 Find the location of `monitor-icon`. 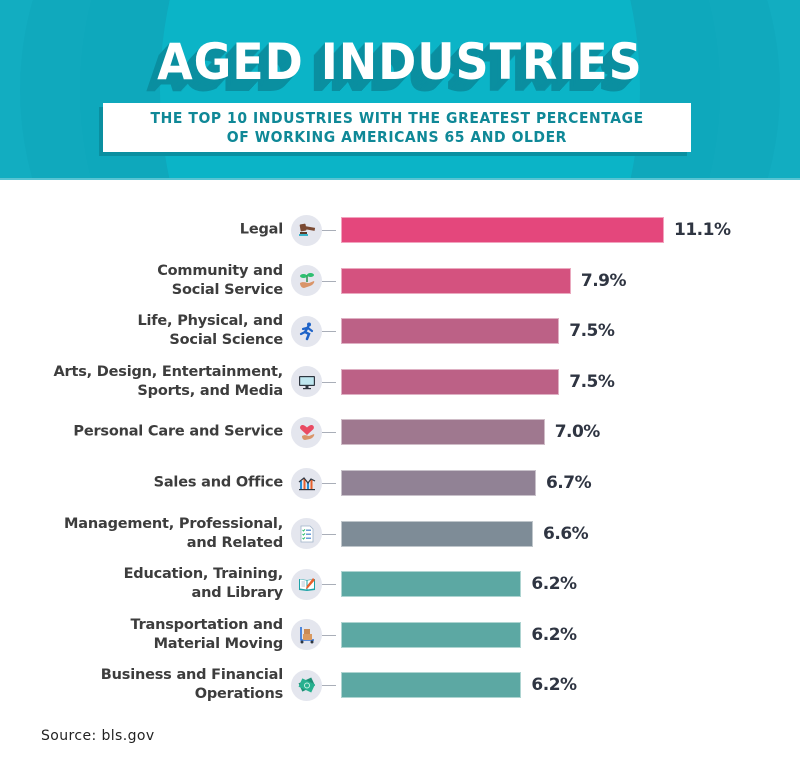

monitor-icon is located at coordinates (306, 382).